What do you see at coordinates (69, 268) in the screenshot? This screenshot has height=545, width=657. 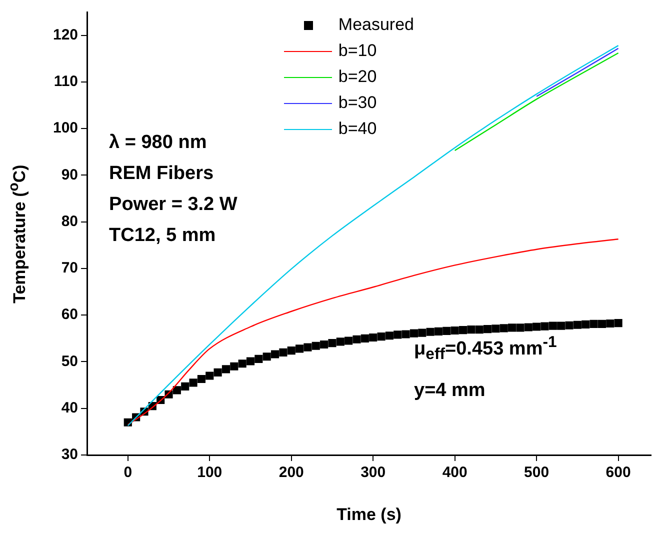 I see `y-tick-label: 70` at bounding box center [69, 268].